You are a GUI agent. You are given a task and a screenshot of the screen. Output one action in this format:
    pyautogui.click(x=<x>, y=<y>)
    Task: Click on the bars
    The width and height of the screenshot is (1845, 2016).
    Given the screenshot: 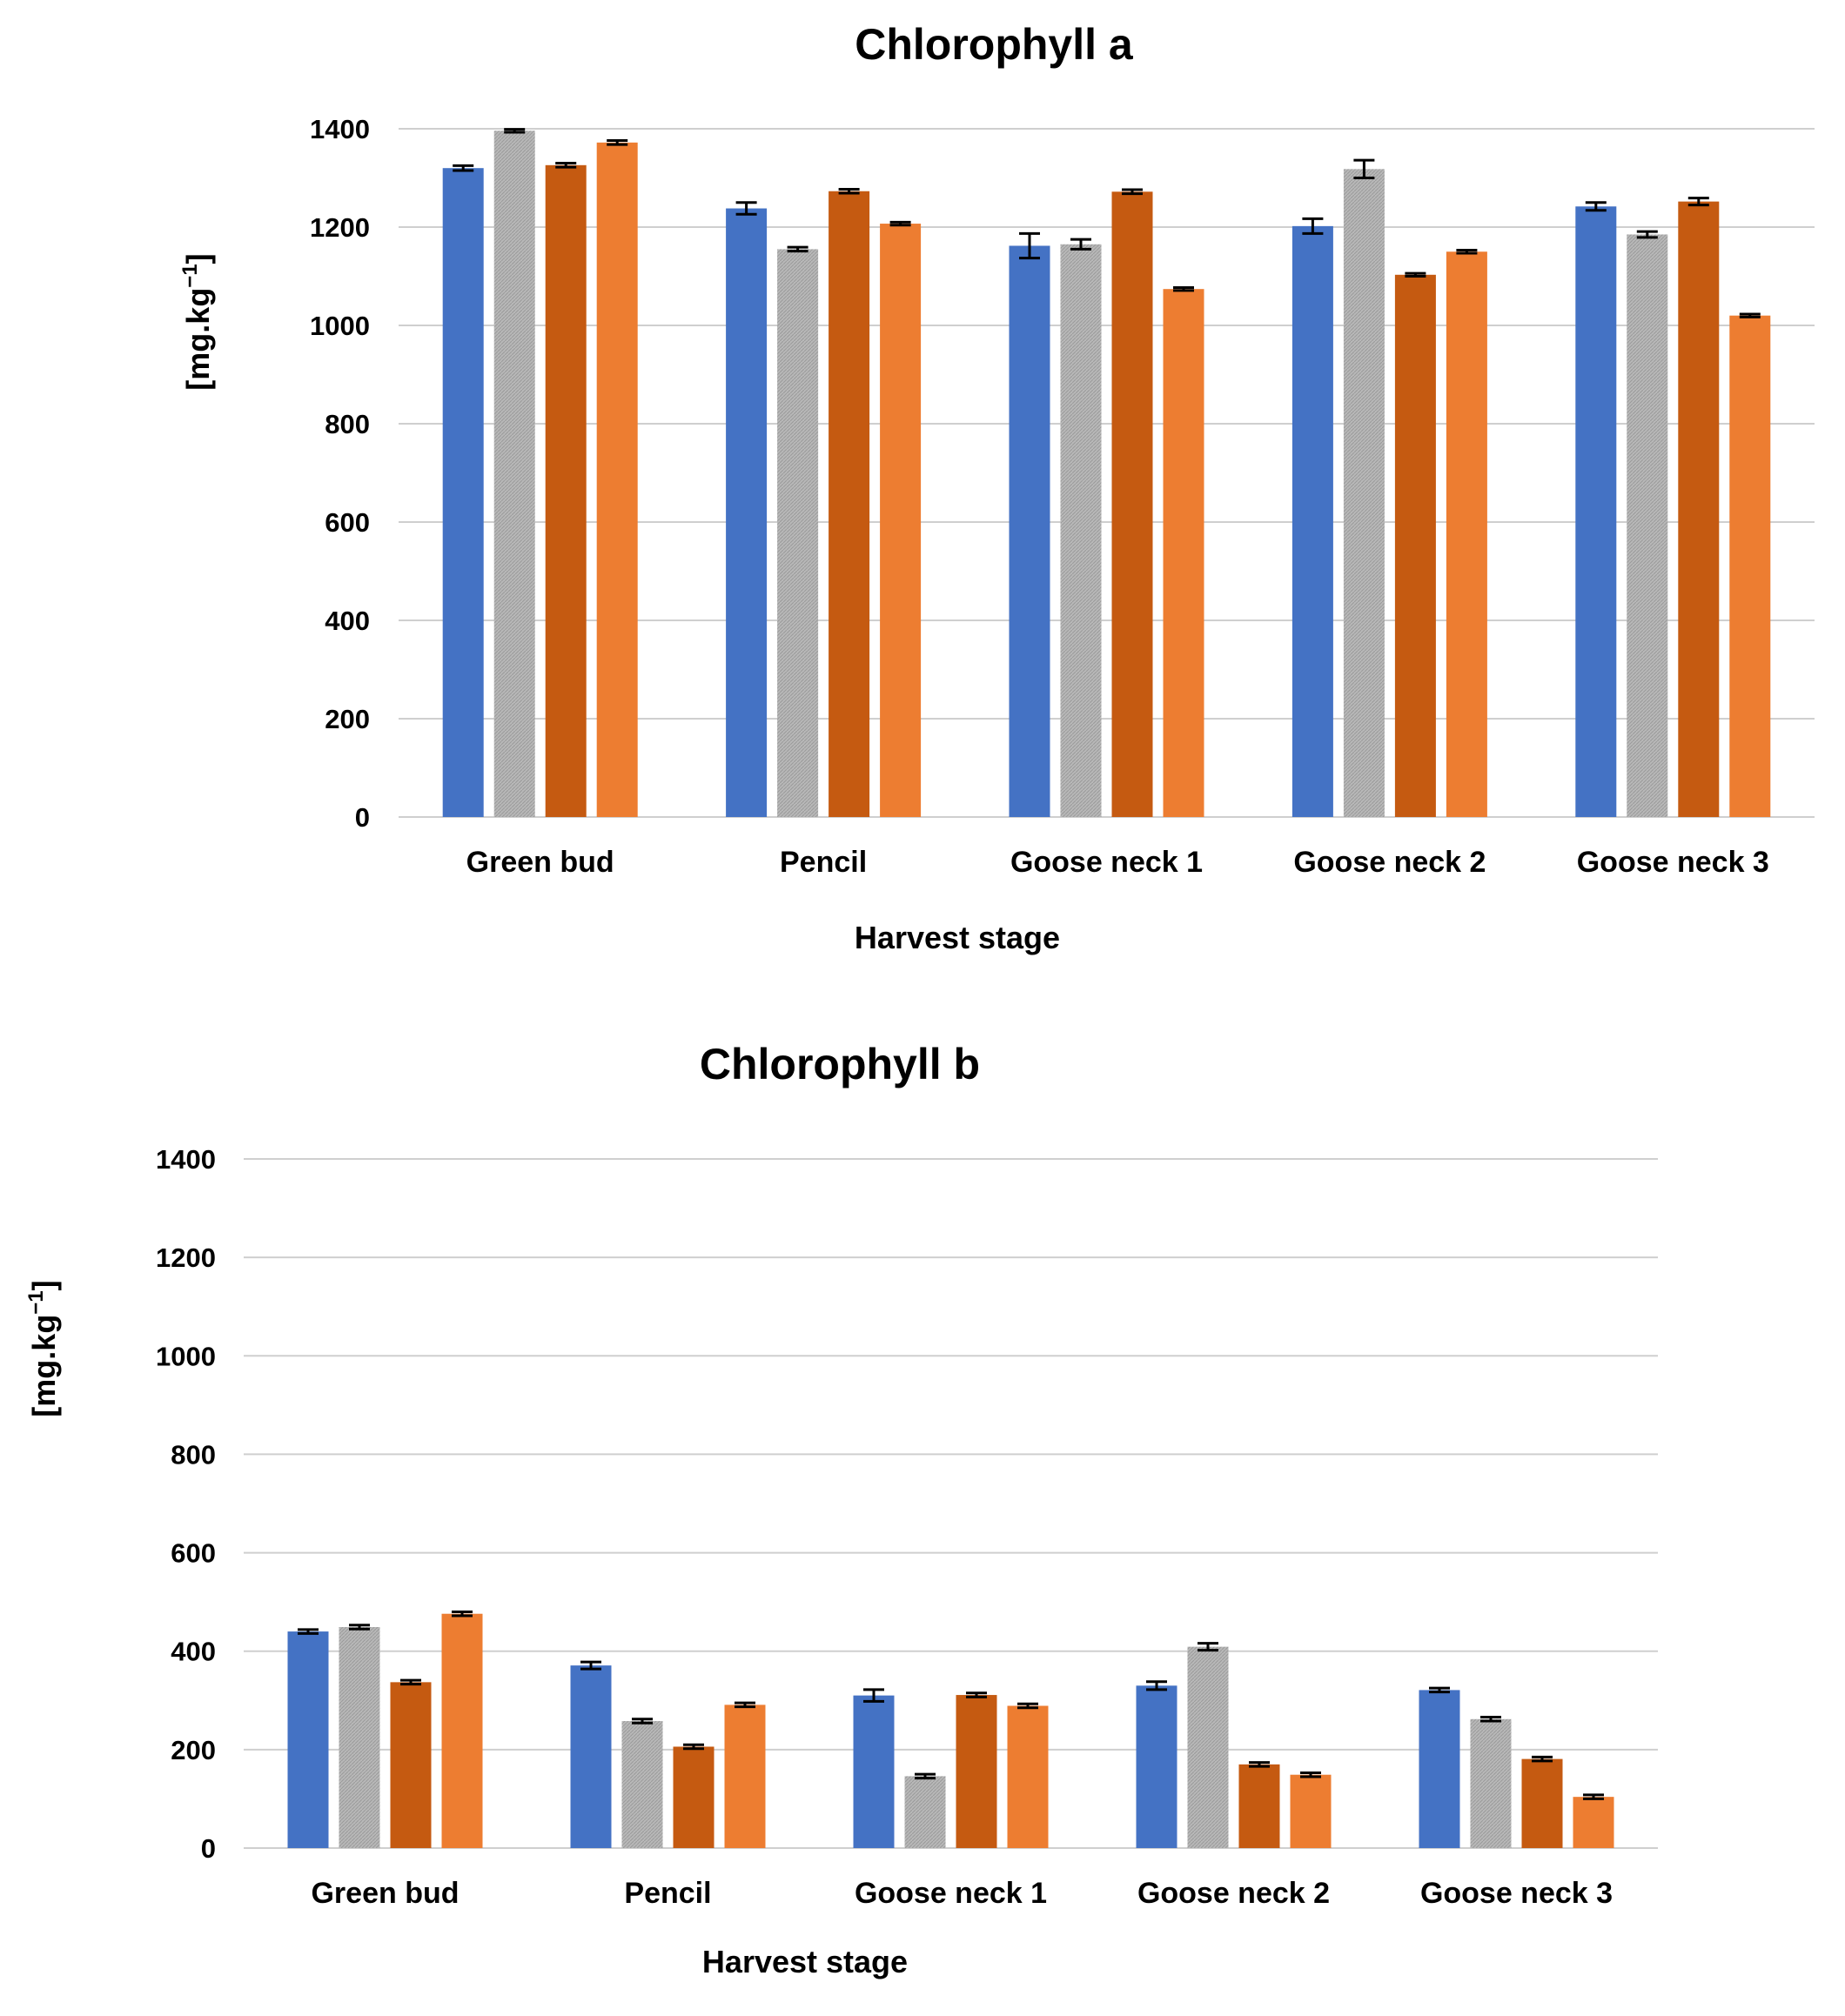 What is the action you would take?
    pyautogui.click(x=950, y=1730)
    